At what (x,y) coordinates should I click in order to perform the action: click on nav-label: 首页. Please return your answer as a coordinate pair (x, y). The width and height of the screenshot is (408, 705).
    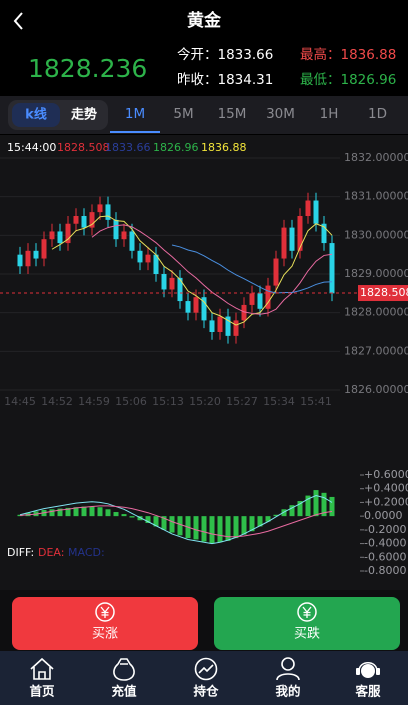
    Looking at the image, I should click on (41, 691).